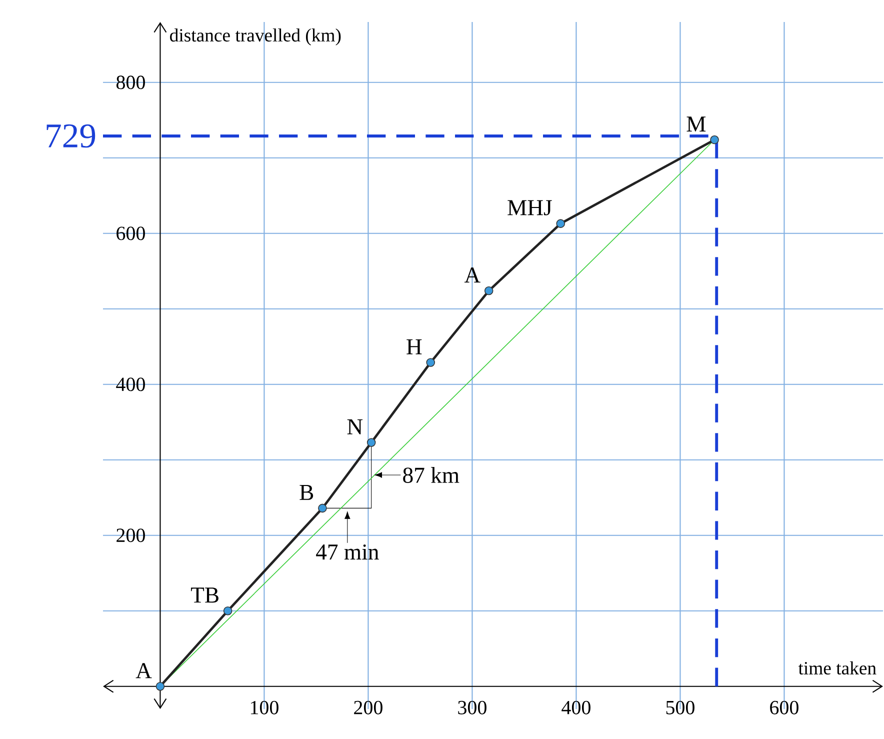  Describe the element at coordinates (355, 426) in the screenshot. I see `annotation: N` at that location.